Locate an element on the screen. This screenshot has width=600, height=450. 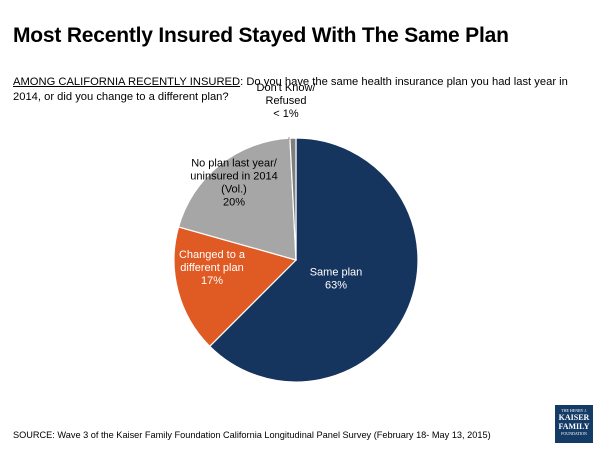
pie-slice-changed-to-a-different-plan is located at coordinates (235, 287).